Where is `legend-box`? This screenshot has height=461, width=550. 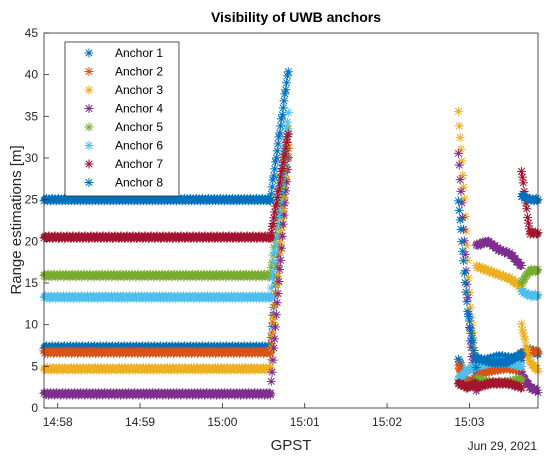
legend-box is located at coordinates (122, 119).